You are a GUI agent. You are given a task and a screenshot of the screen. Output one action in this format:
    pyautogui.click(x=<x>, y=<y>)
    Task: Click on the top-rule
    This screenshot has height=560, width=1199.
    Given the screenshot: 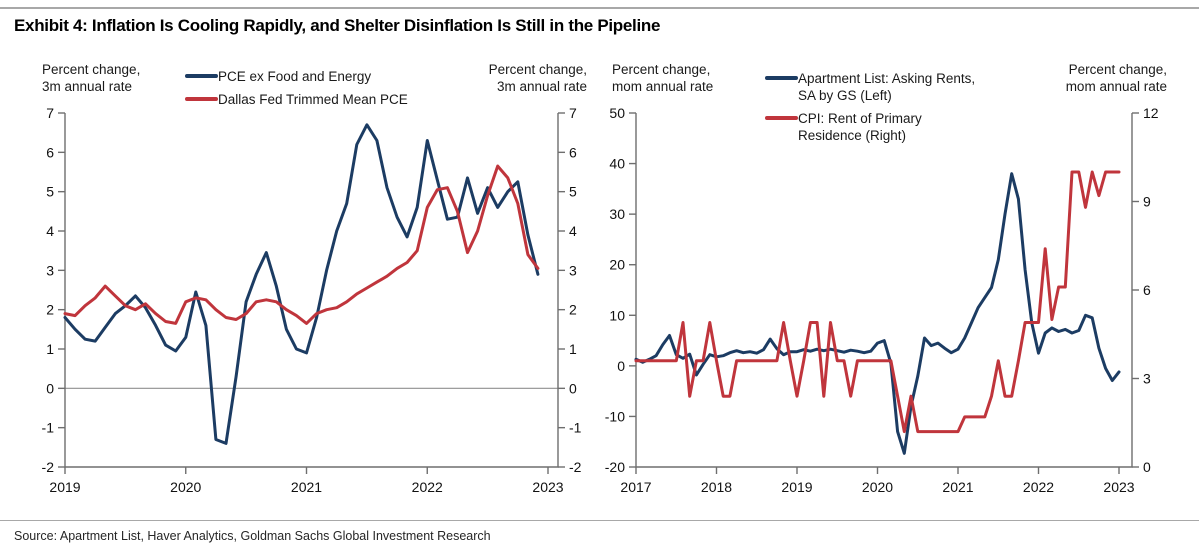 What is the action you would take?
    pyautogui.click(x=599, y=8)
    